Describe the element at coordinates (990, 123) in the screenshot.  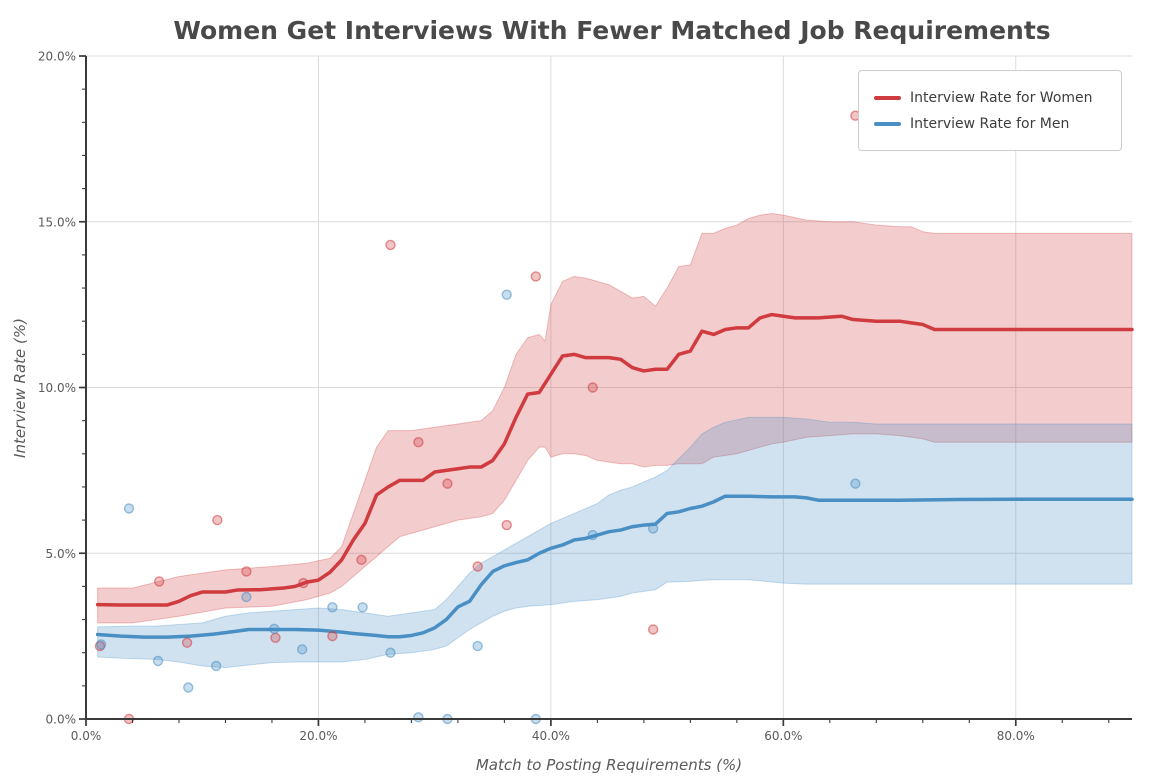
I see `legend-label-men: Interview Rate for Men` at that location.